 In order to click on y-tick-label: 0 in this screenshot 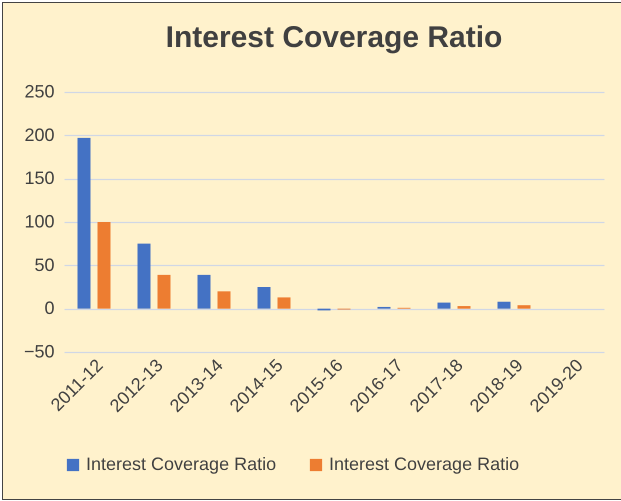, I will do `click(49, 308)`.